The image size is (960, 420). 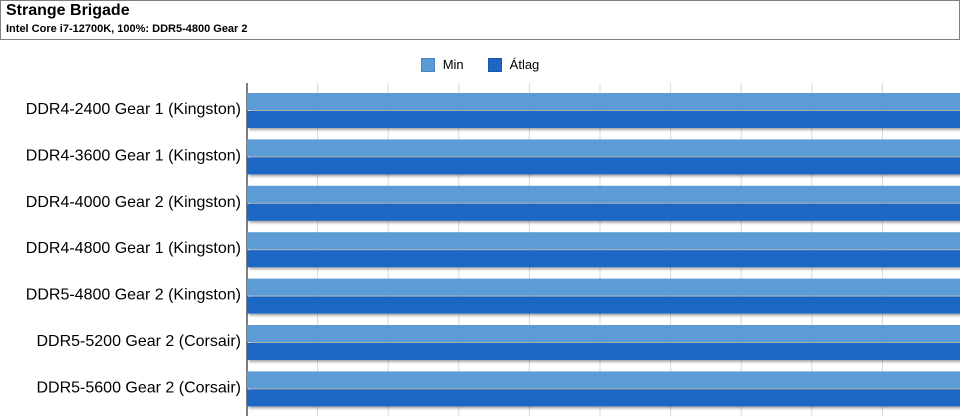 What do you see at coordinates (494, 64) in the screenshot?
I see `legend-swatch-atlag` at bounding box center [494, 64].